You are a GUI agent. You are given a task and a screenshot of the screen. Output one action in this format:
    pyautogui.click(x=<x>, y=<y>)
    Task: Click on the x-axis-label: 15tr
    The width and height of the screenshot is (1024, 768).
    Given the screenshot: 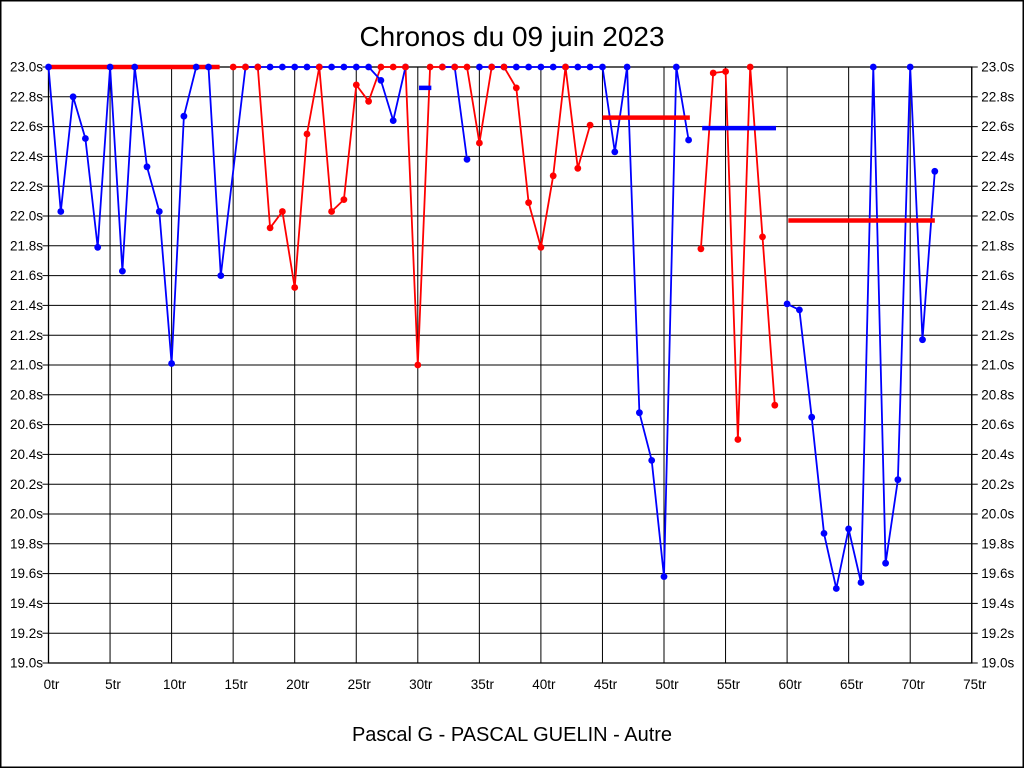 What is the action you would take?
    pyautogui.click(x=237, y=684)
    